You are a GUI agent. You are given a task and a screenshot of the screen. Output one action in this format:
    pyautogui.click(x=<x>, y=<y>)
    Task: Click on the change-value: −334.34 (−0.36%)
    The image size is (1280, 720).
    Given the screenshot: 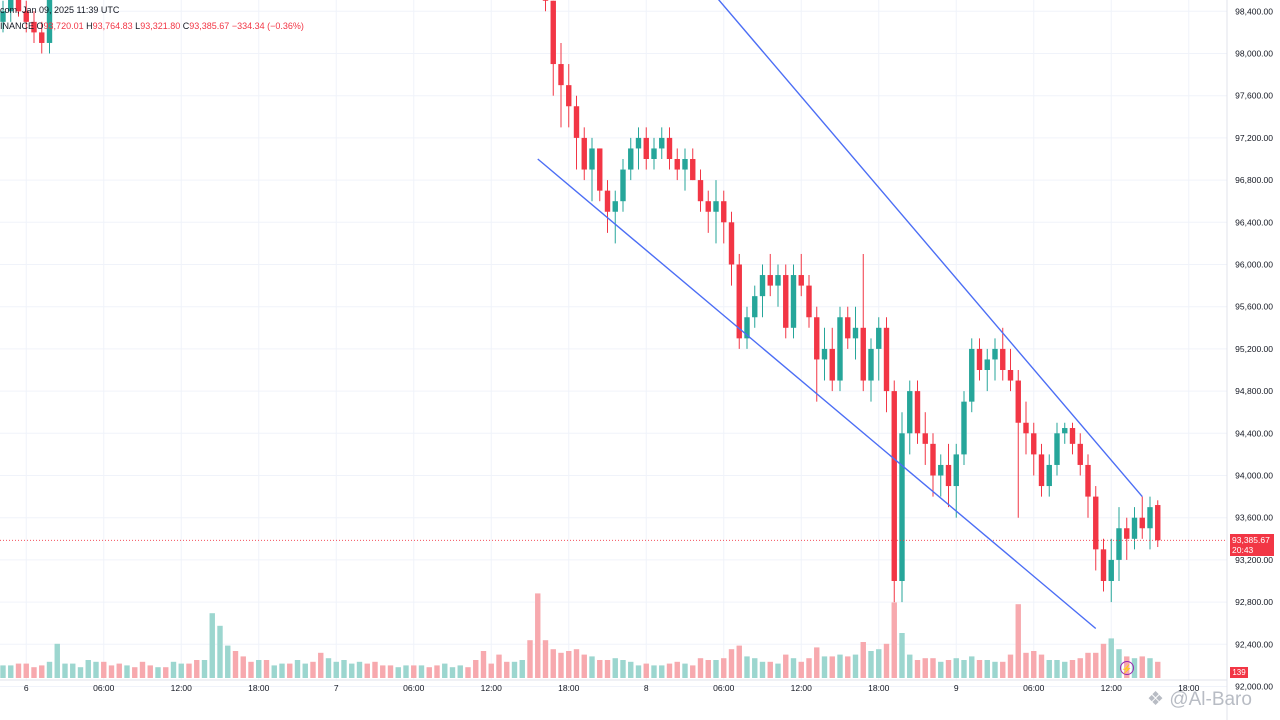 What is the action you would take?
    pyautogui.click(x=267, y=26)
    